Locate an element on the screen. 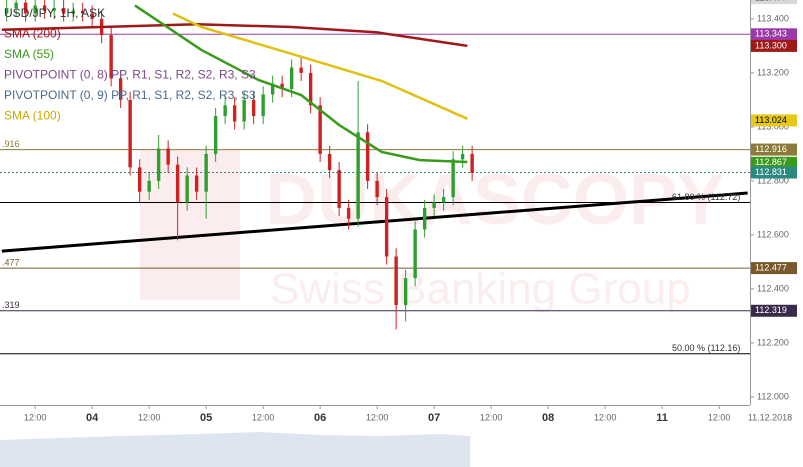 The height and width of the screenshot is (467, 803). fib-label: 50.00 % (112.16) is located at coordinates (706, 348).